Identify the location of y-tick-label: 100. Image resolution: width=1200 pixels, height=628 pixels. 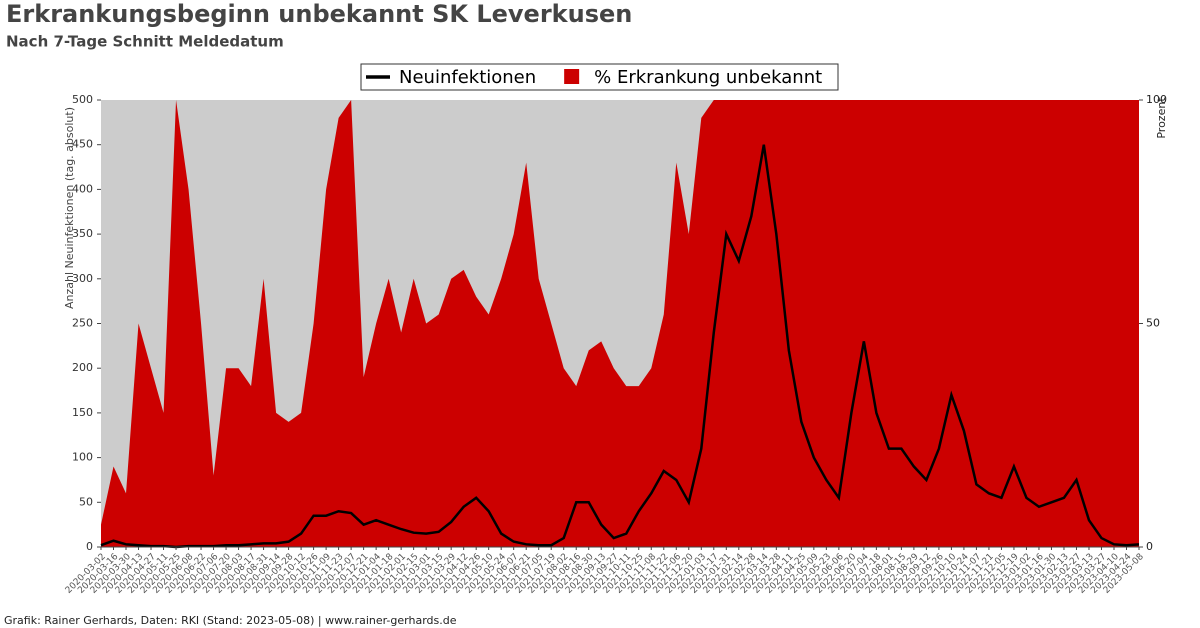
(82, 457).